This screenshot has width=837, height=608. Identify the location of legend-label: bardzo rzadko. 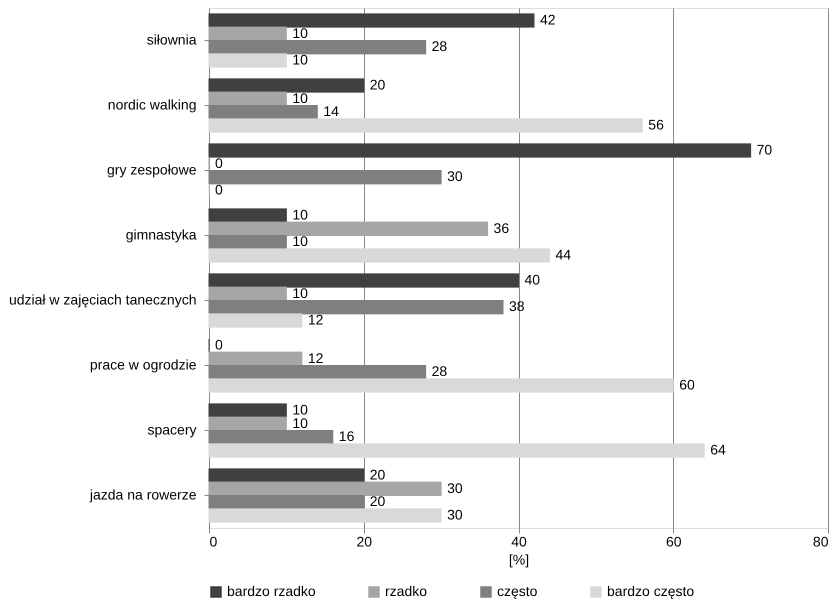
(271, 591).